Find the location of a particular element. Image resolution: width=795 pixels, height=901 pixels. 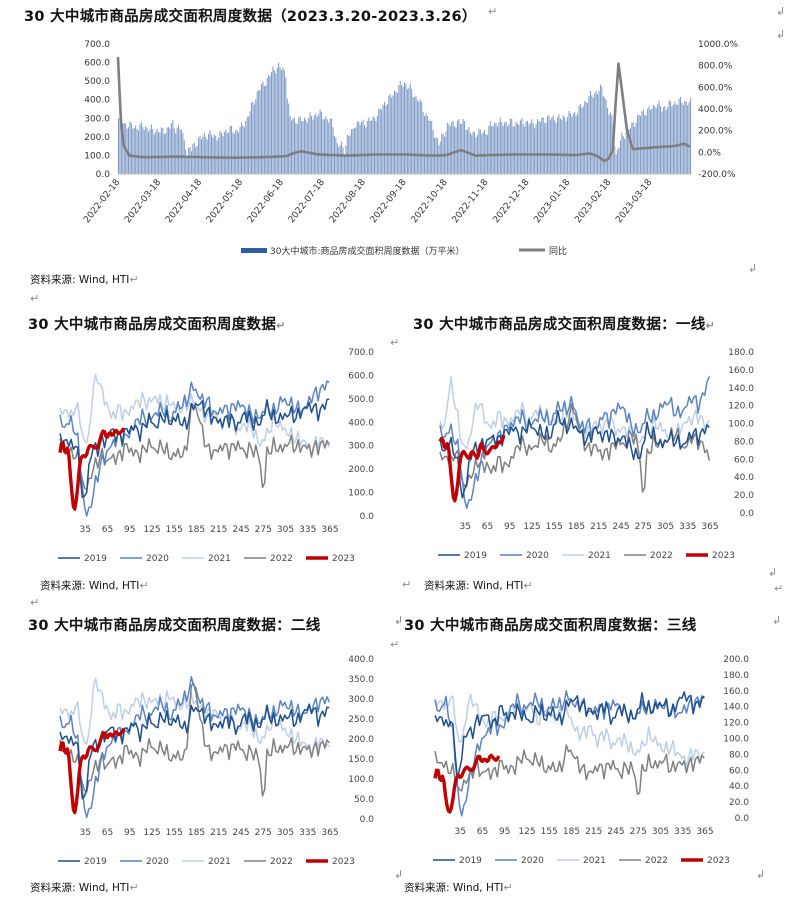

x-tick-label: 2022-03-18 is located at coordinates (143, 201).